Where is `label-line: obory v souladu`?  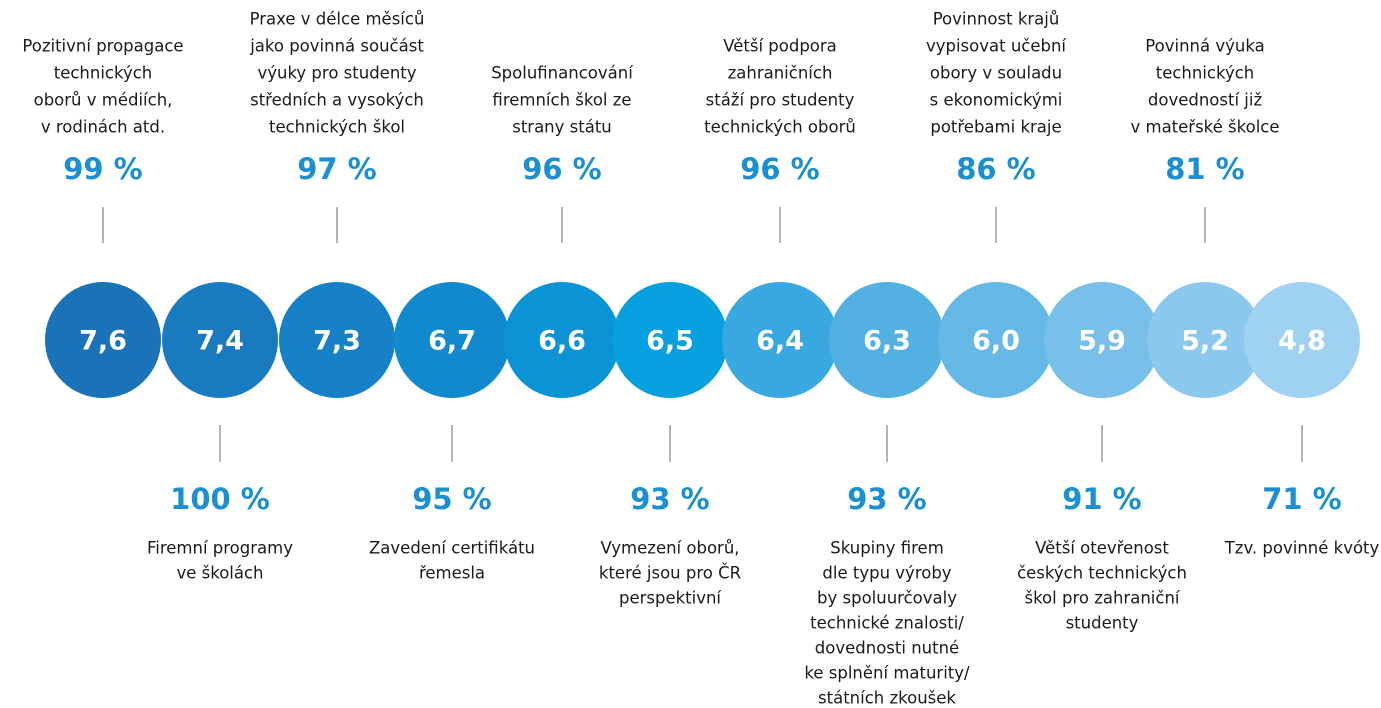
label-line: obory v souladu is located at coordinates (996, 73).